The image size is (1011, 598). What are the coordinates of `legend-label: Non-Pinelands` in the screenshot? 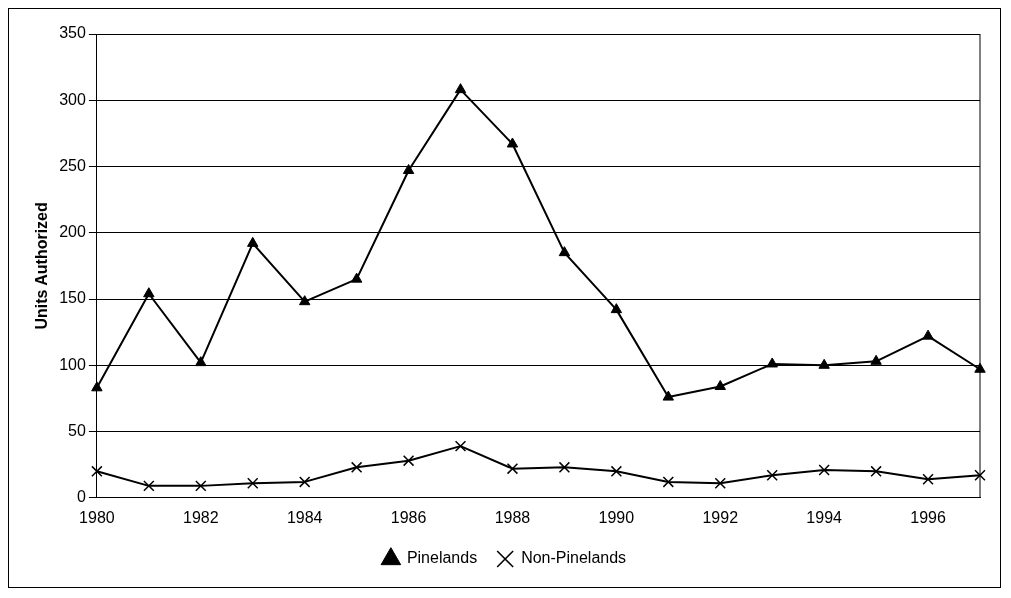 It's located at (574, 558).